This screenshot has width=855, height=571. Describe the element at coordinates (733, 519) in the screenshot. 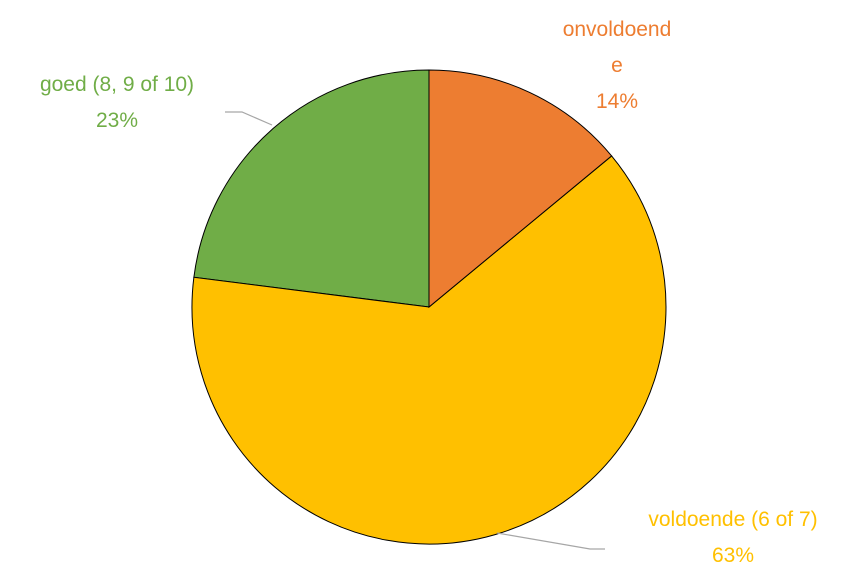

I see `category-label: voldoende (6 of 7)` at that location.